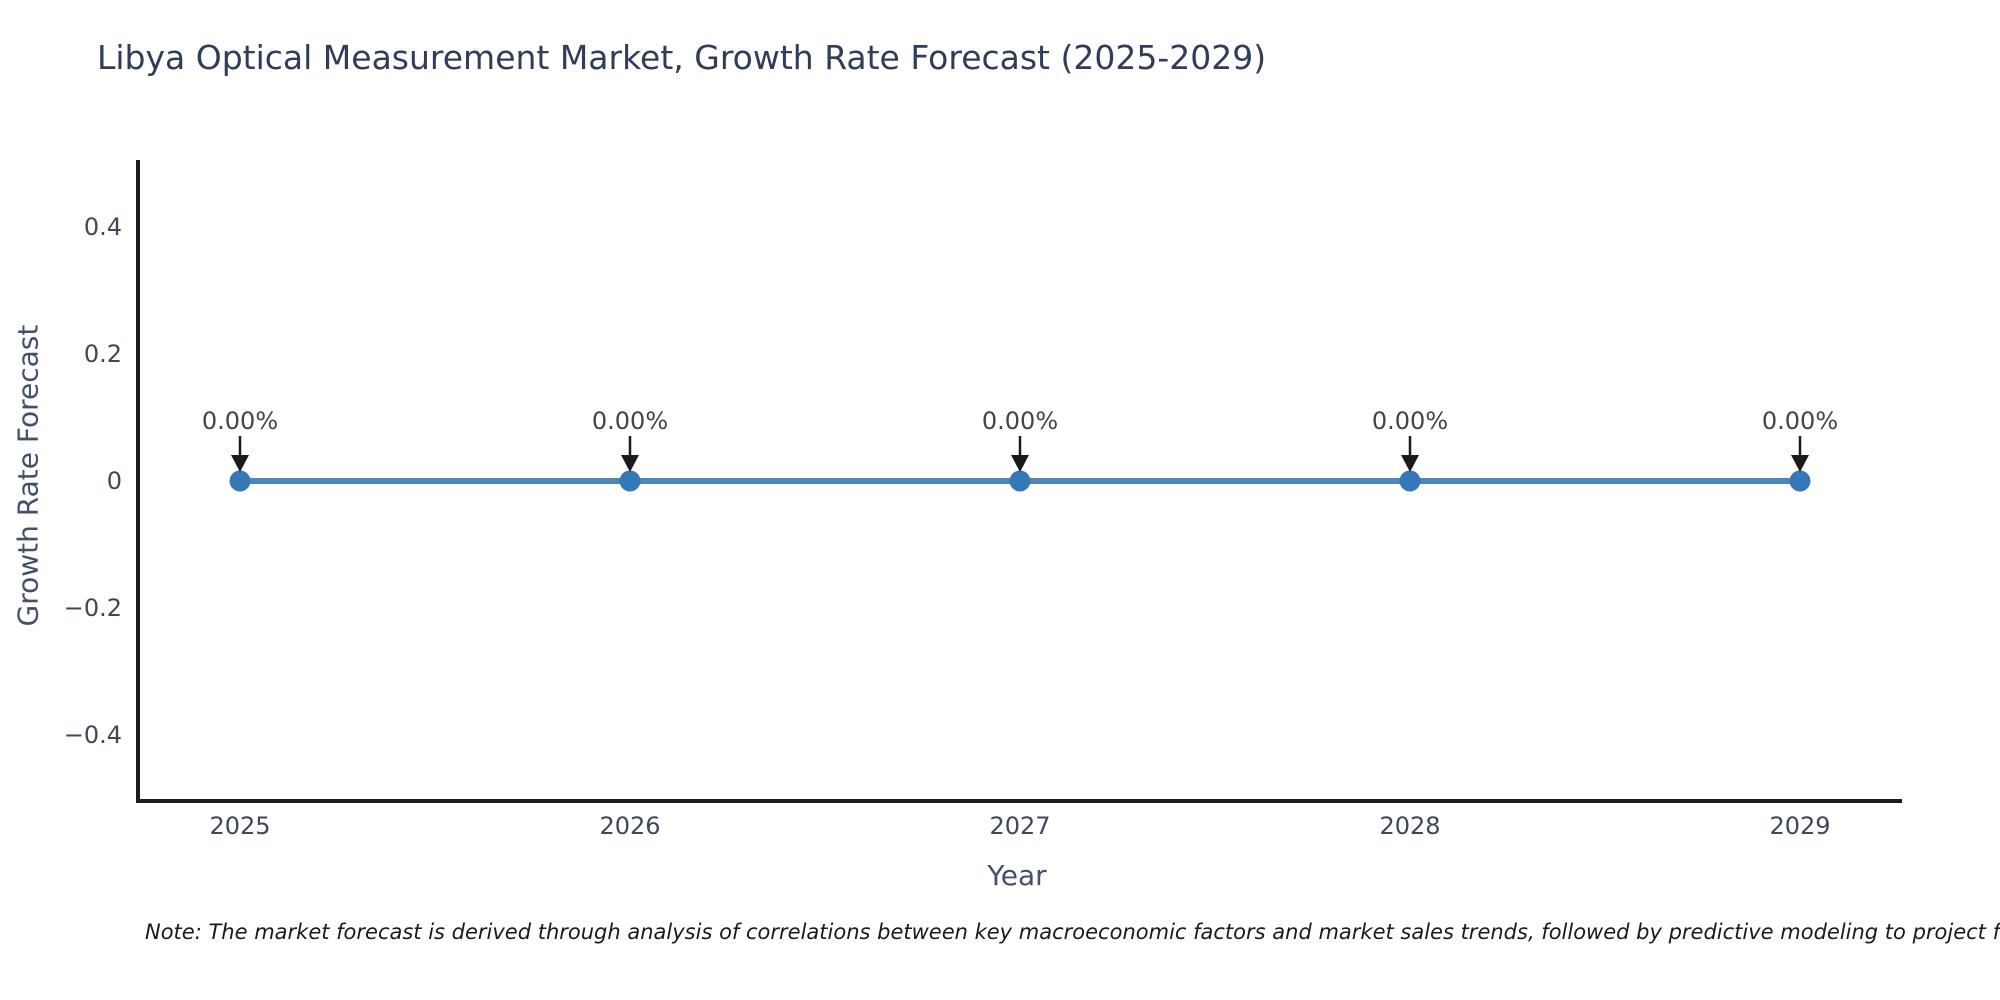  What do you see at coordinates (629, 826) in the screenshot?
I see `x-tick-label: 2026` at bounding box center [629, 826].